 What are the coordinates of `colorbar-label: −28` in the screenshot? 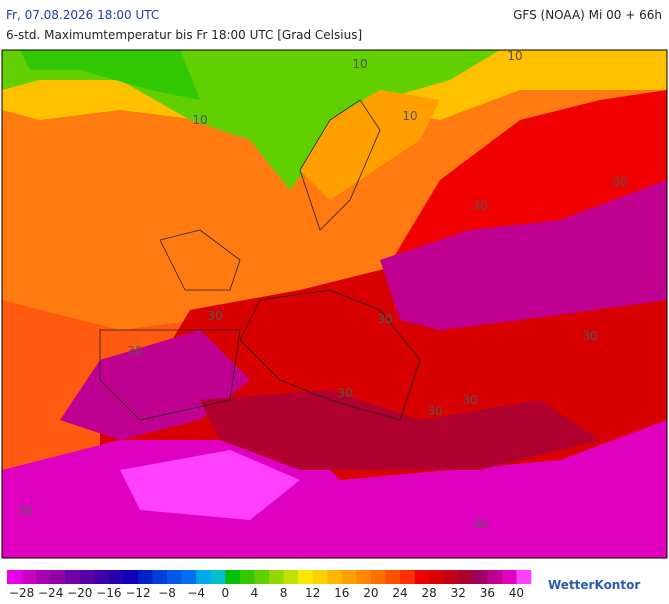 It's located at (21, 593).